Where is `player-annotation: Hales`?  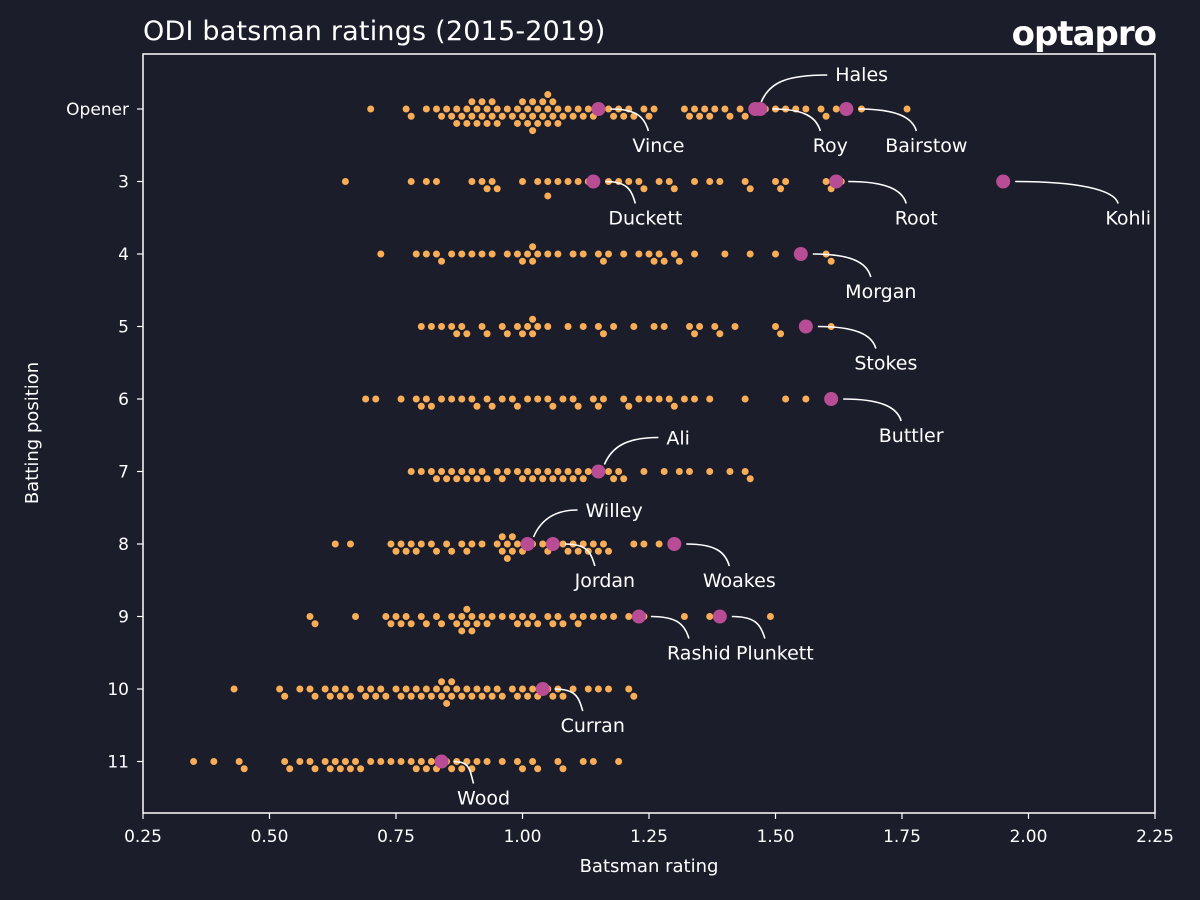 player-annotation: Hales is located at coordinates (861, 75).